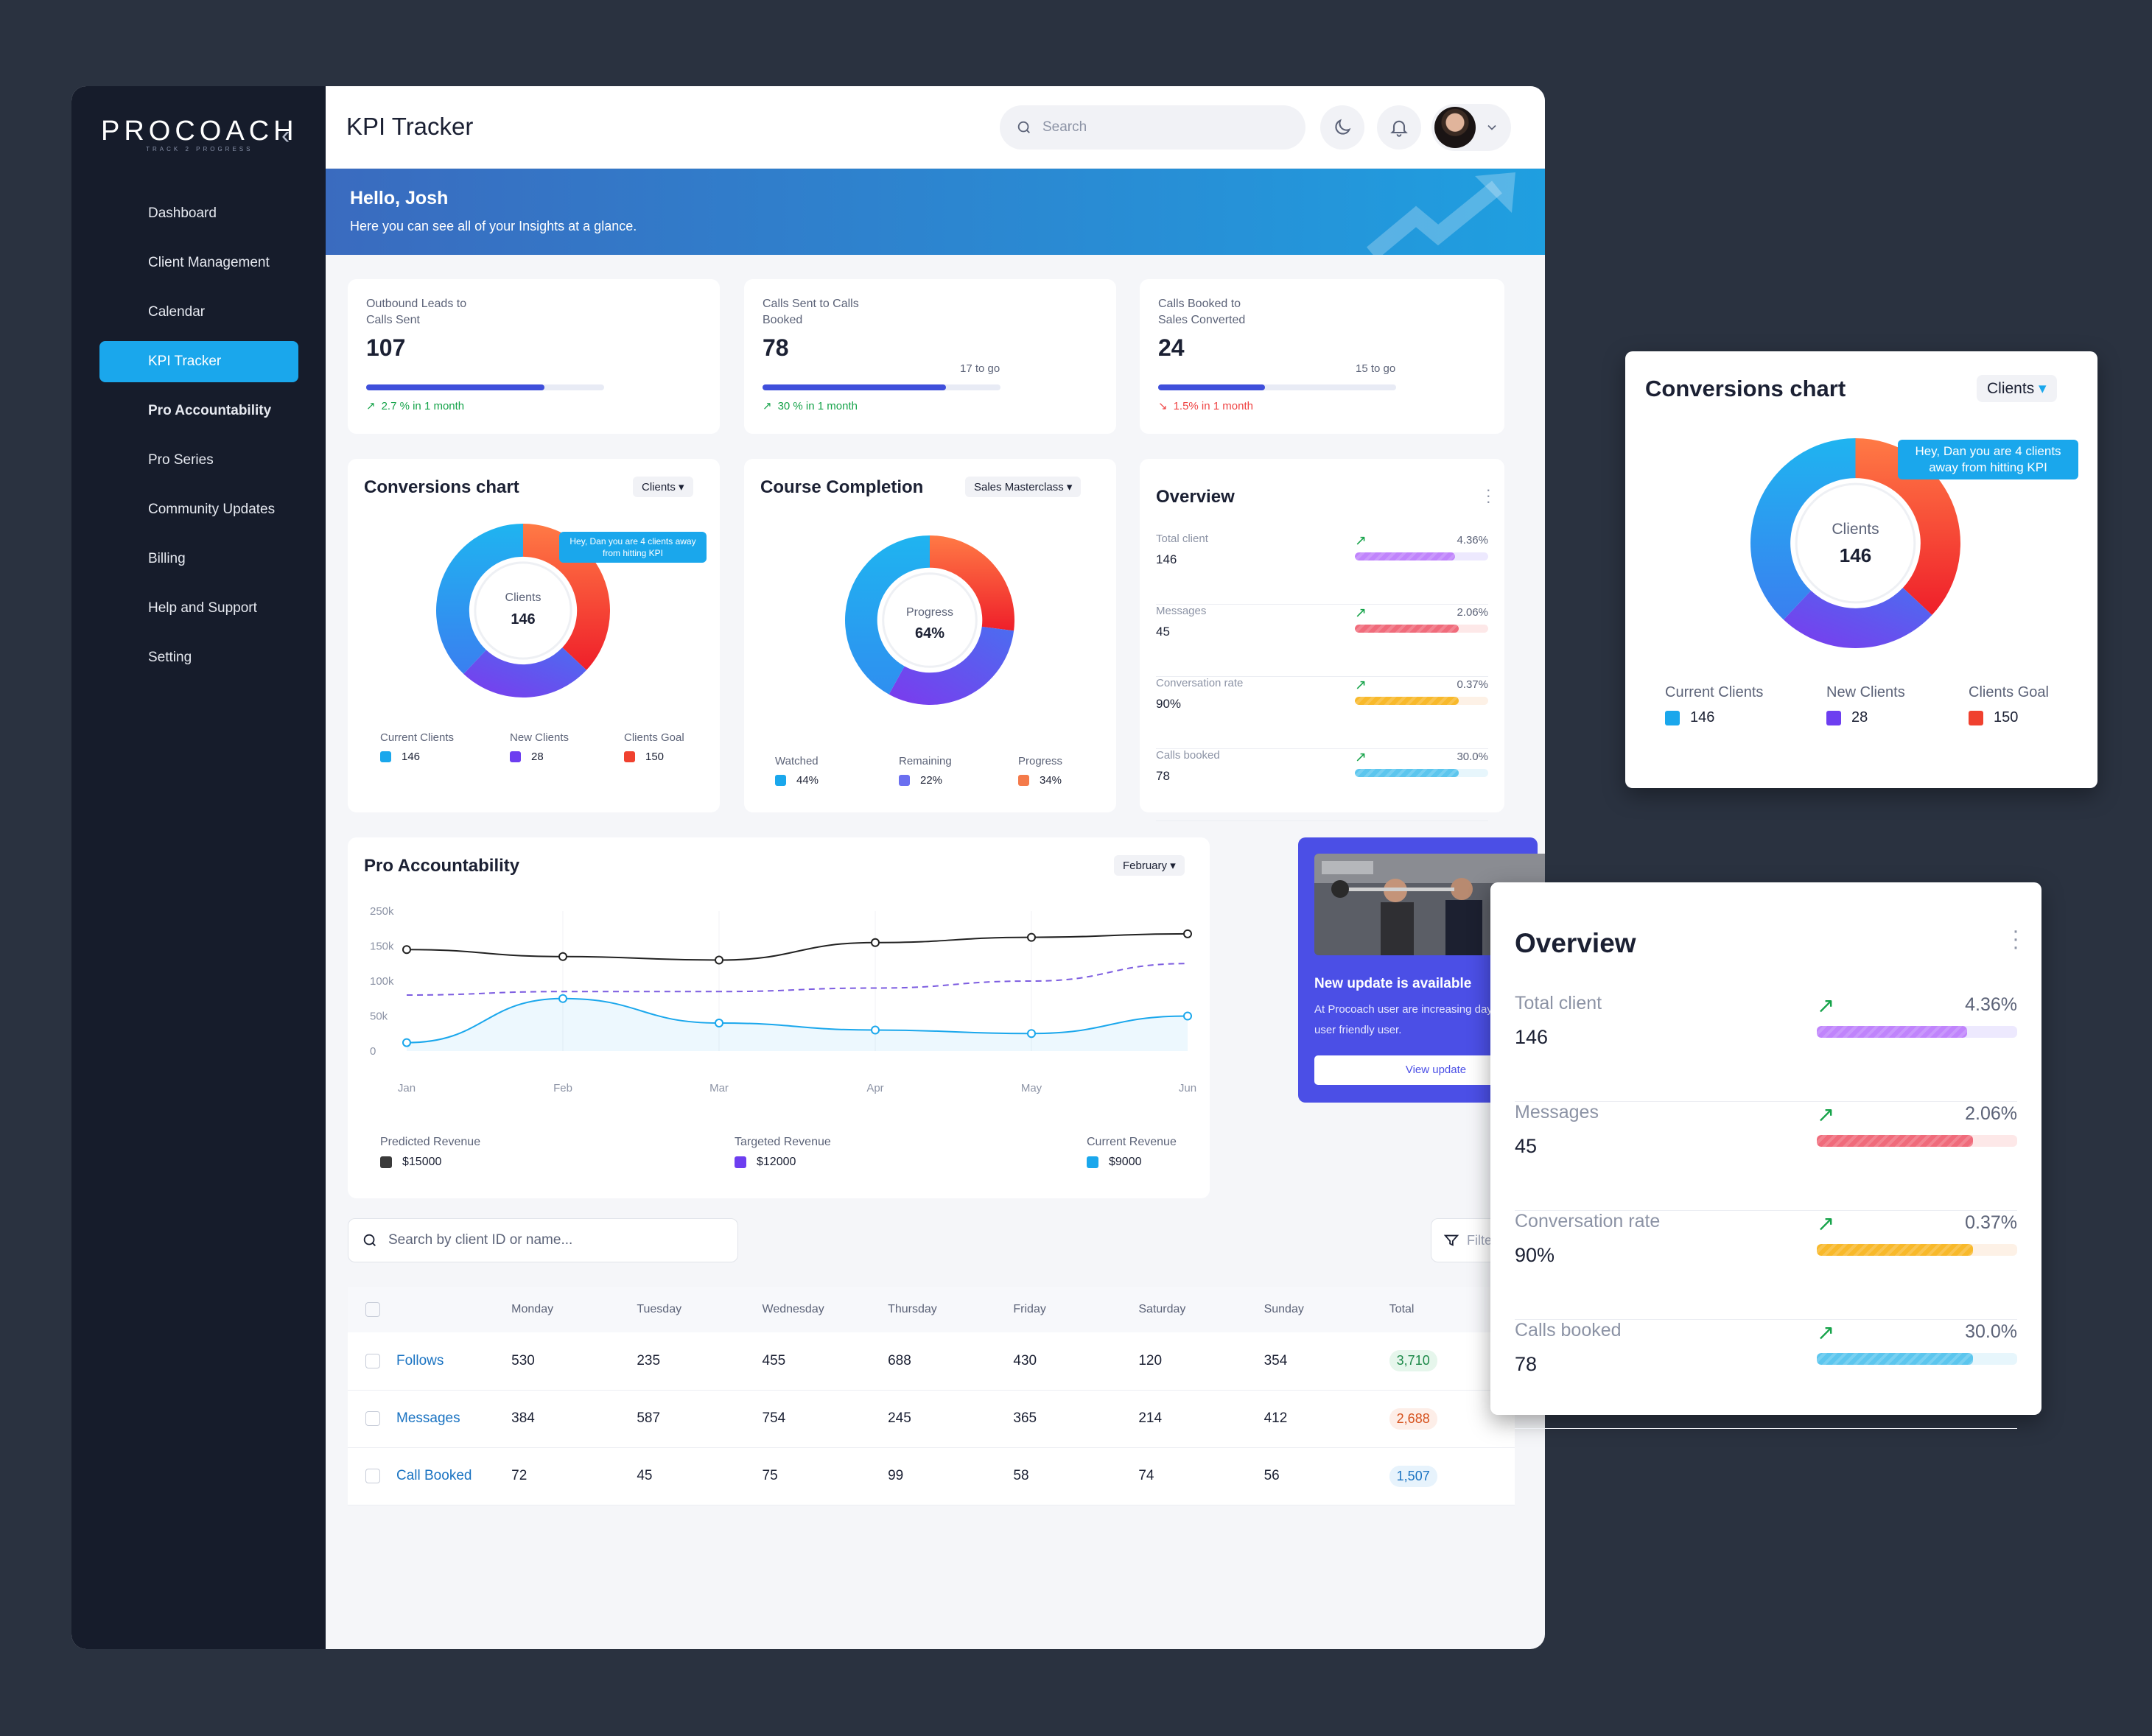  I want to click on overview-value: 146, so click(1532, 1037).